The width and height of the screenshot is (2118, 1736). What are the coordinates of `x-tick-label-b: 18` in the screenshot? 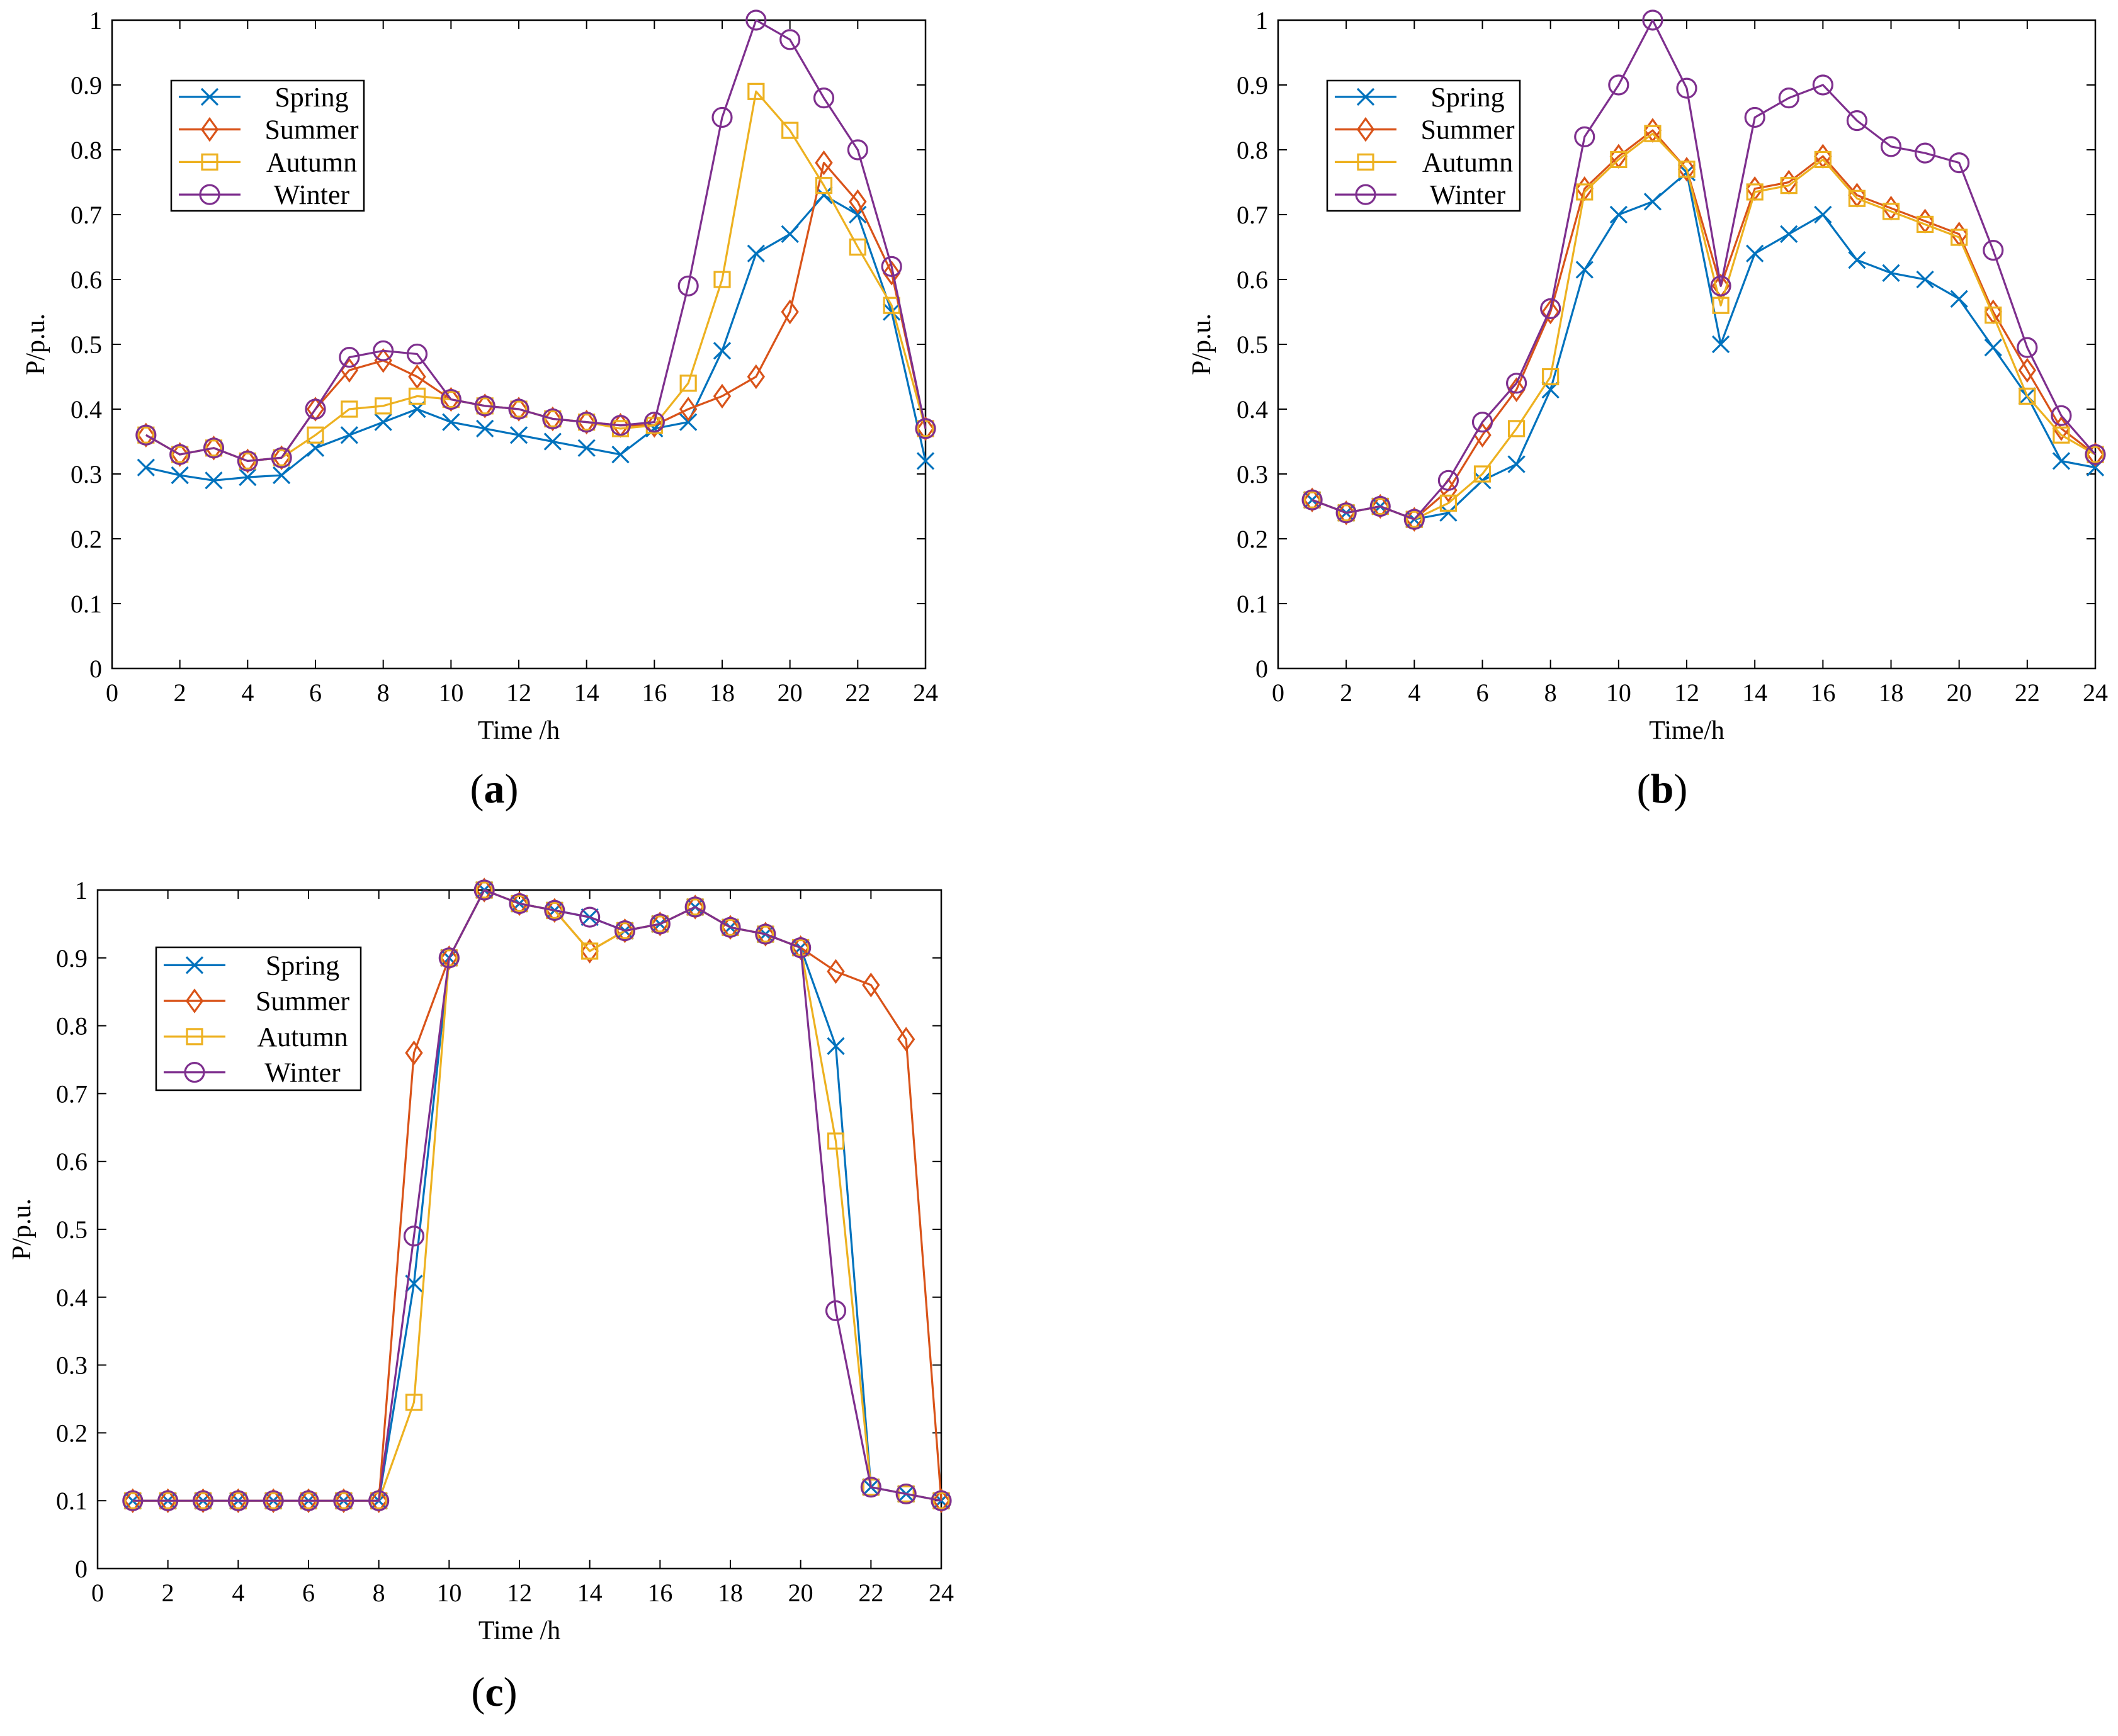 It's located at (1891, 693).